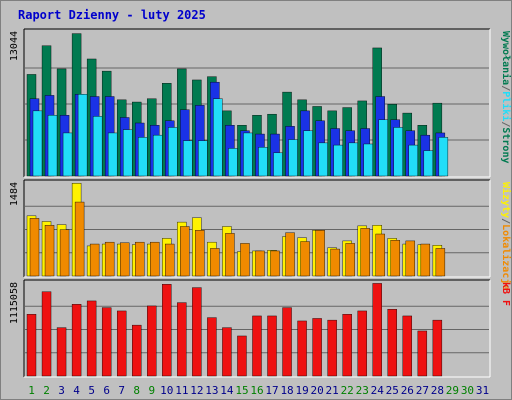 Image resolution: width=512 pixels, height=400 pixels. Describe the element at coordinates (407, 390) in the screenshot. I see `day-label-26: 26` at that location.